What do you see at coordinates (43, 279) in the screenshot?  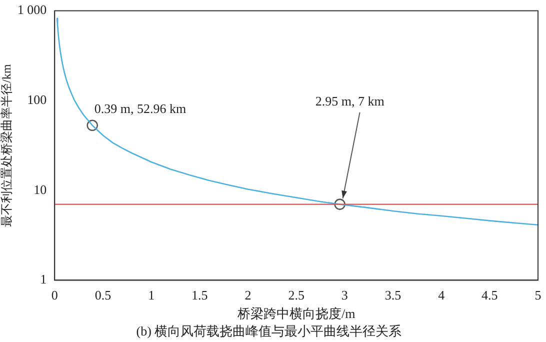 I see `y-tick-label: 1` at bounding box center [43, 279].